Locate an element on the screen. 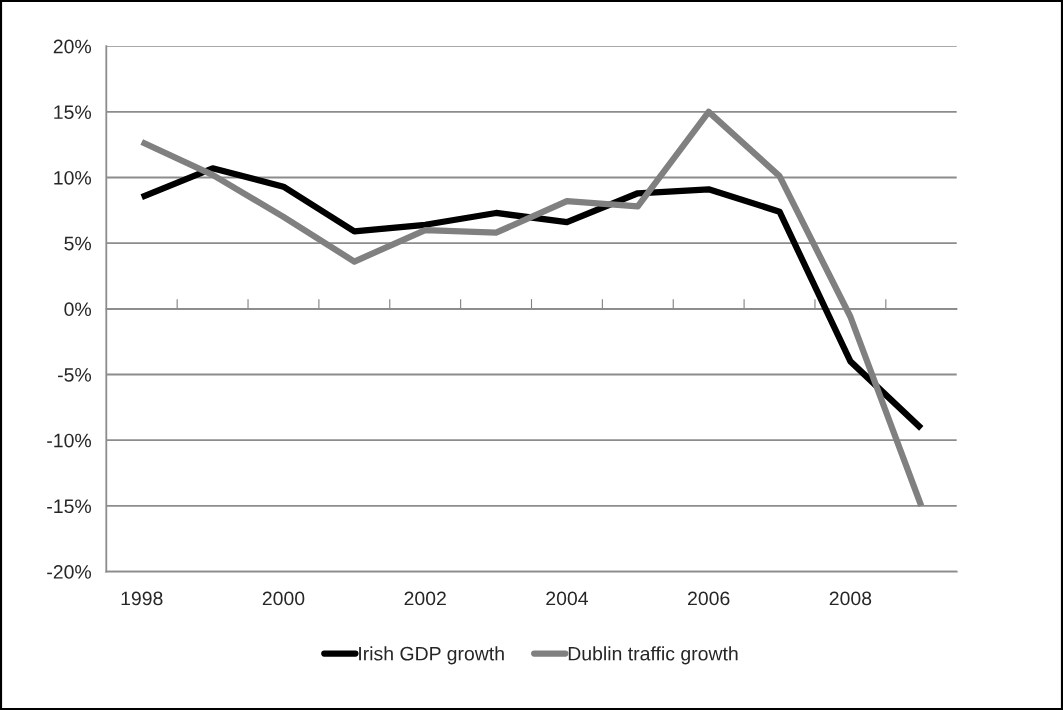 This screenshot has width=1063, height=710. x-tick-label: 2000 is located at coordinates (283, 598).